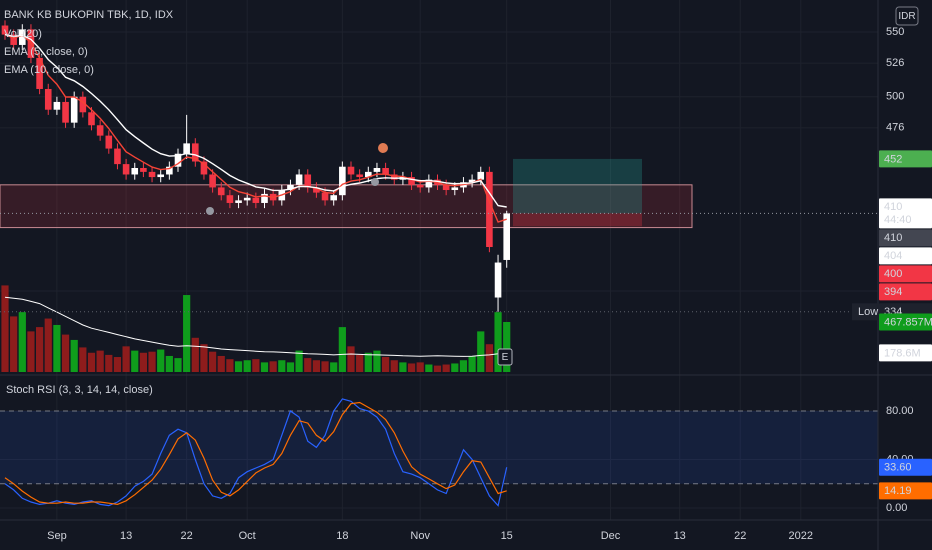 This screenshot has height=550, width=932. Describe the element at coordinates (255, 453) in the screenshot. I see `stoch-line` at that location.